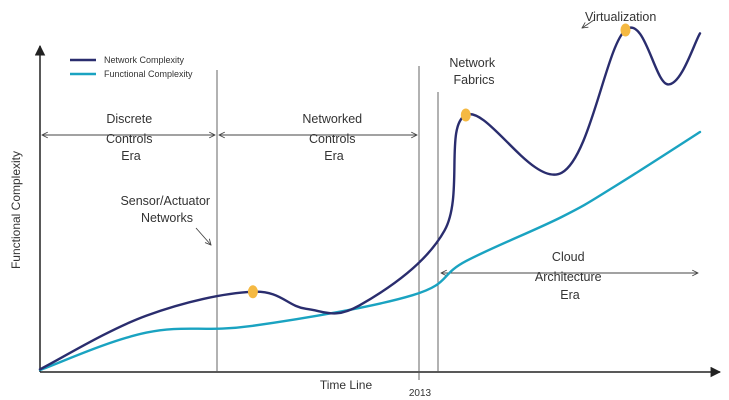  What do you see at coordinates (203, 236) in the screenshot?
I see `milestone-pointer-sensor-actuator` at bounding box center [203, 236].